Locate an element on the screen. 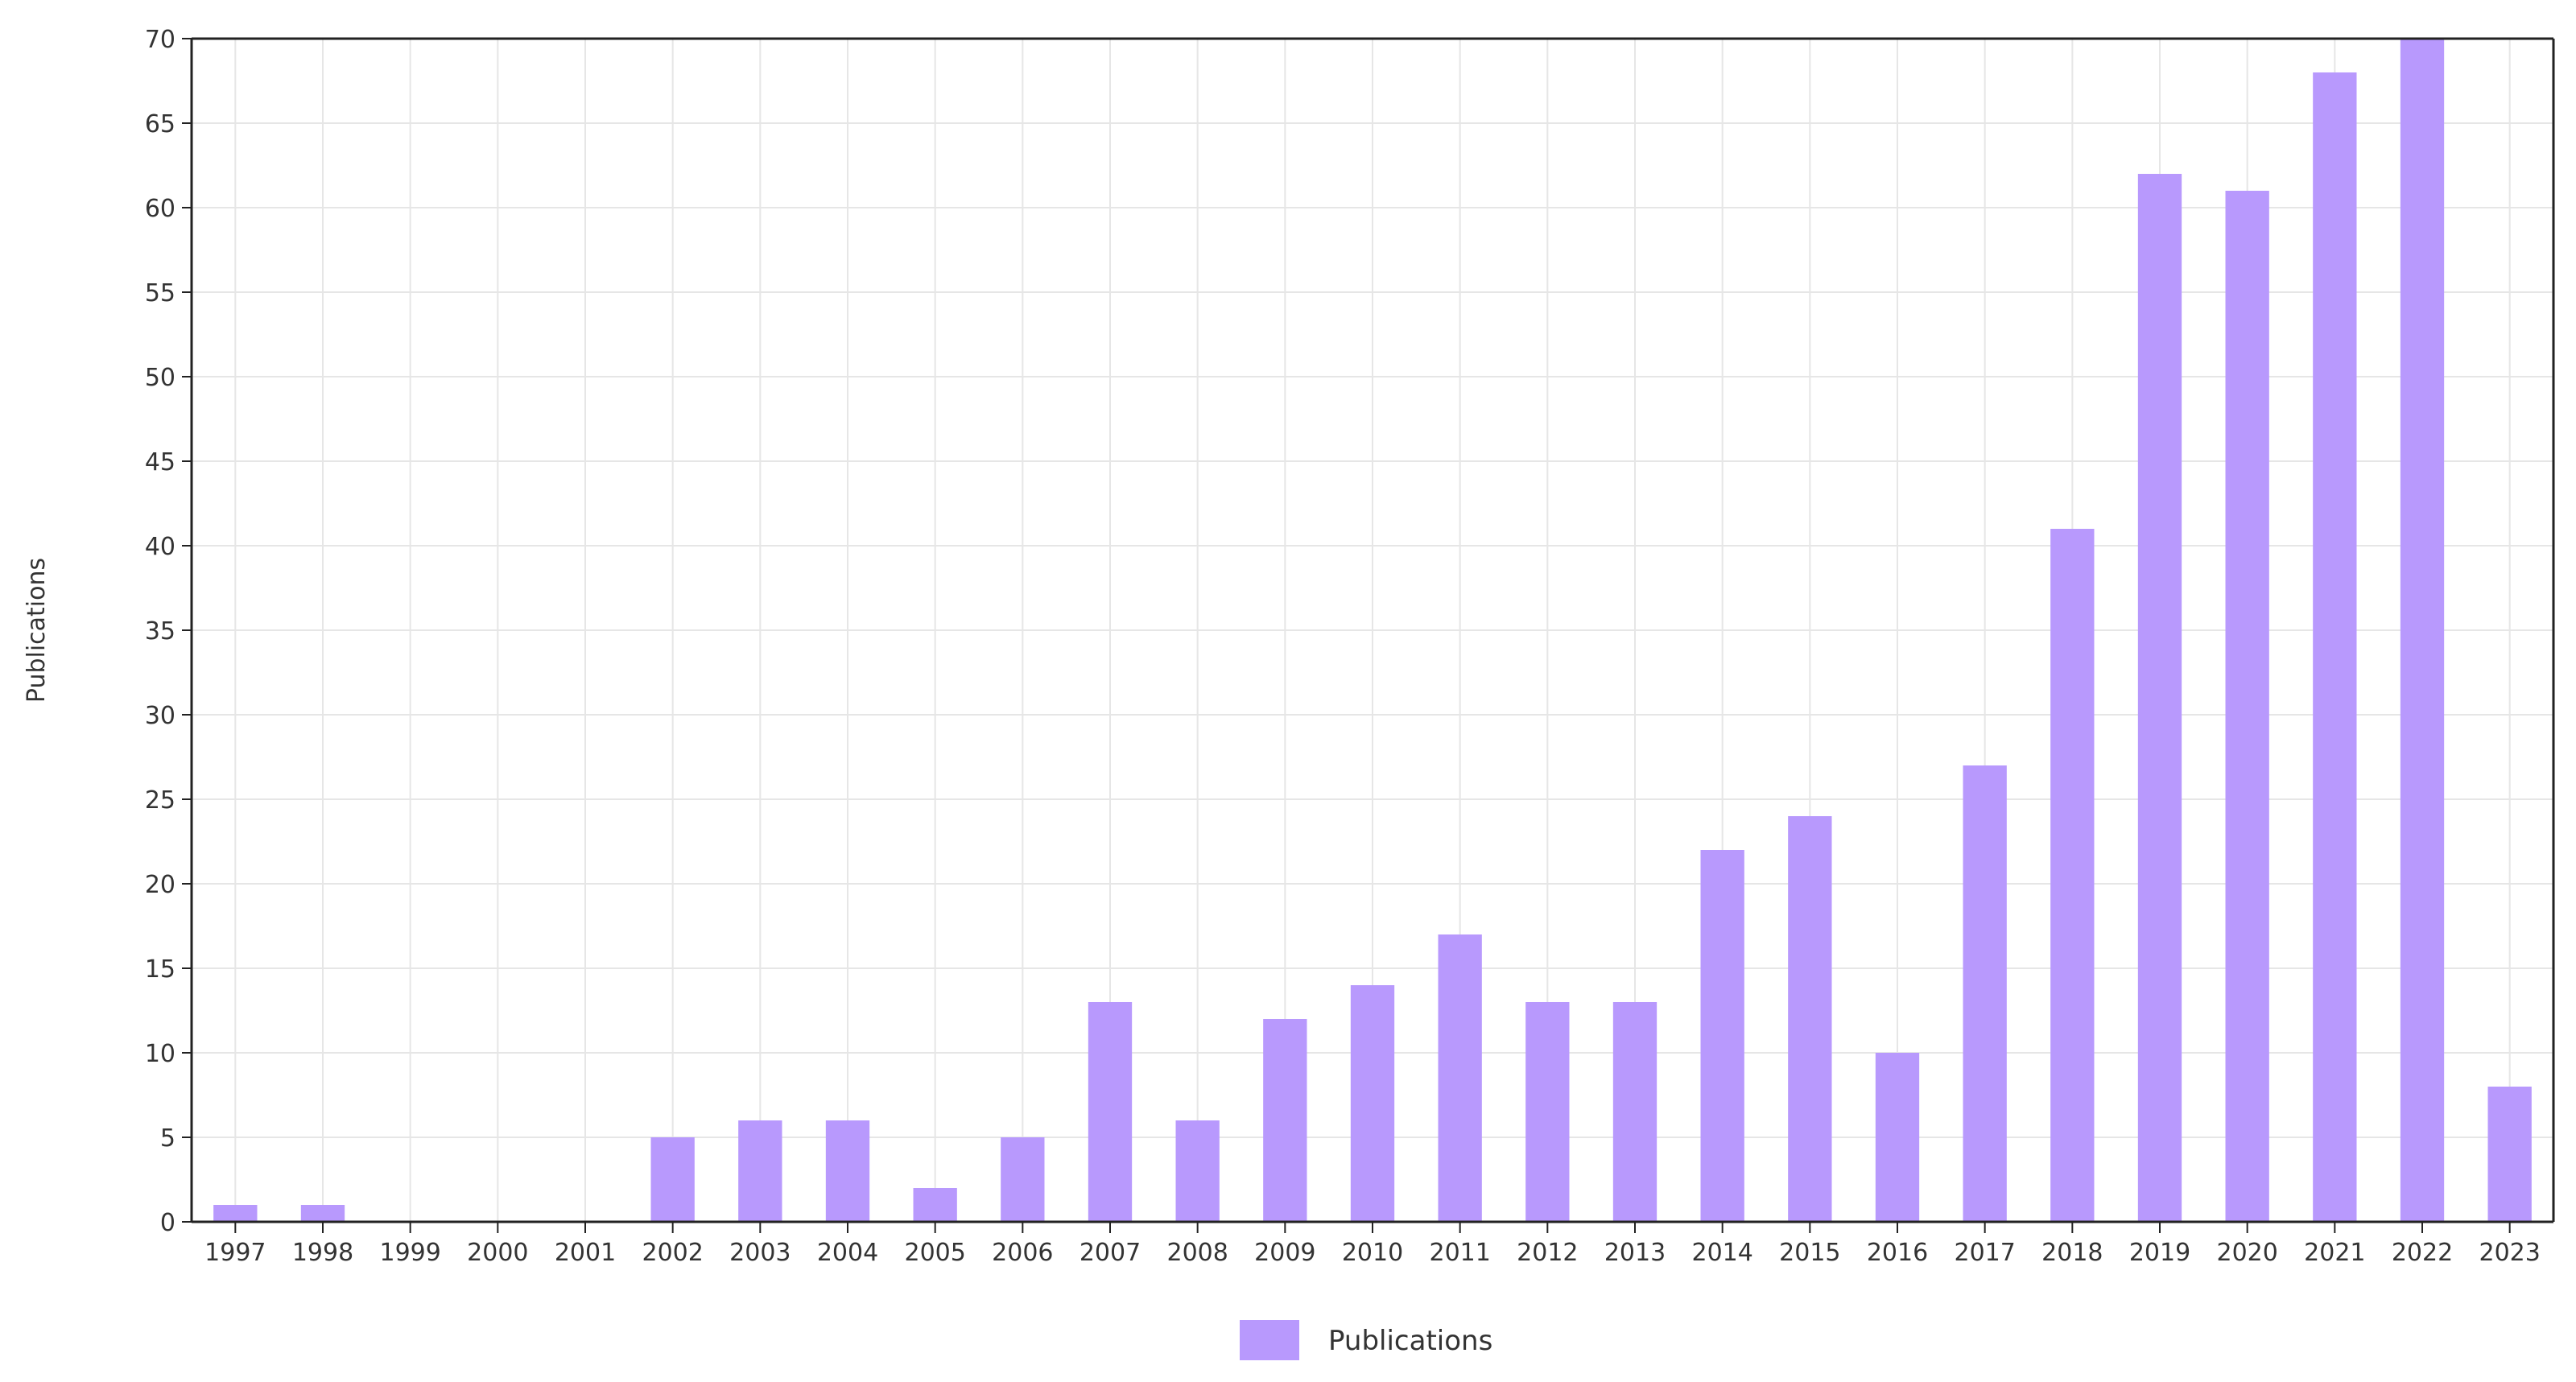 The height and width of the screenshot is (1382, 2576). x-tick-label: 1999 is located at coordinates (409, 1253).